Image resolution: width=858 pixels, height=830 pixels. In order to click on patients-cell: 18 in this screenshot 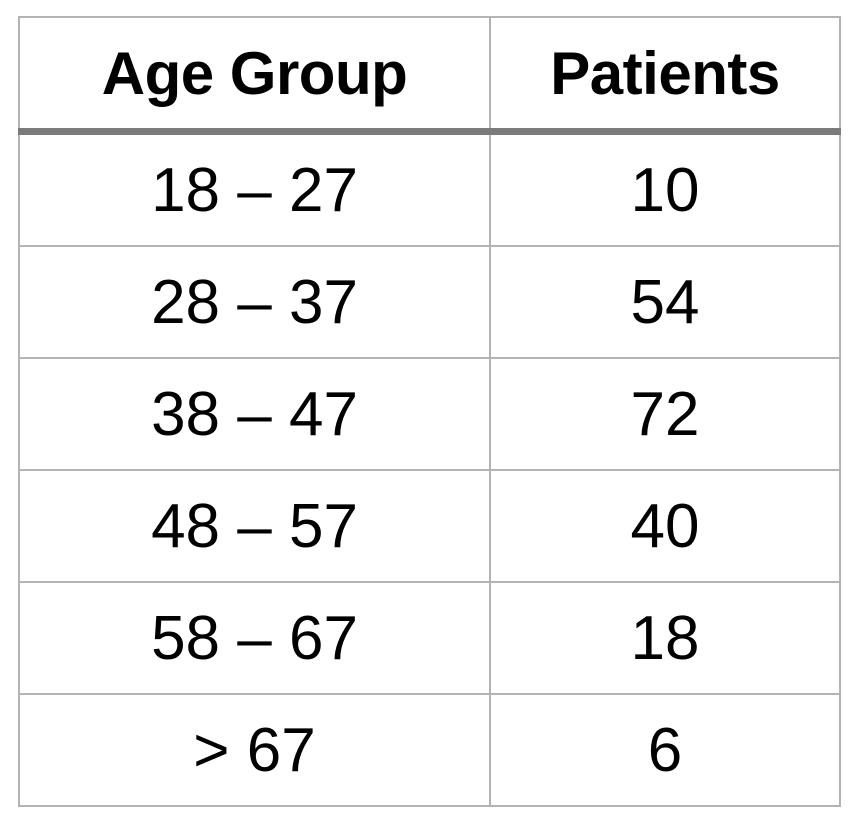, I will do `click(665, 638)`.